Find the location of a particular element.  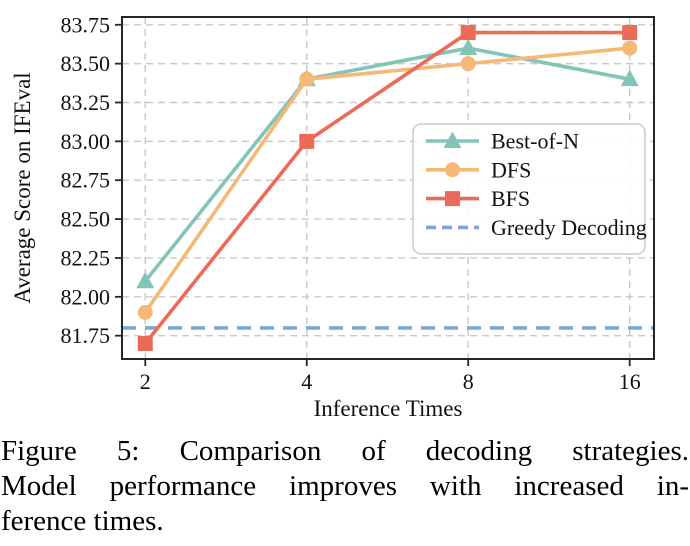

y-axis-tick-label: 81.75 is located at coordinates (86, 335).